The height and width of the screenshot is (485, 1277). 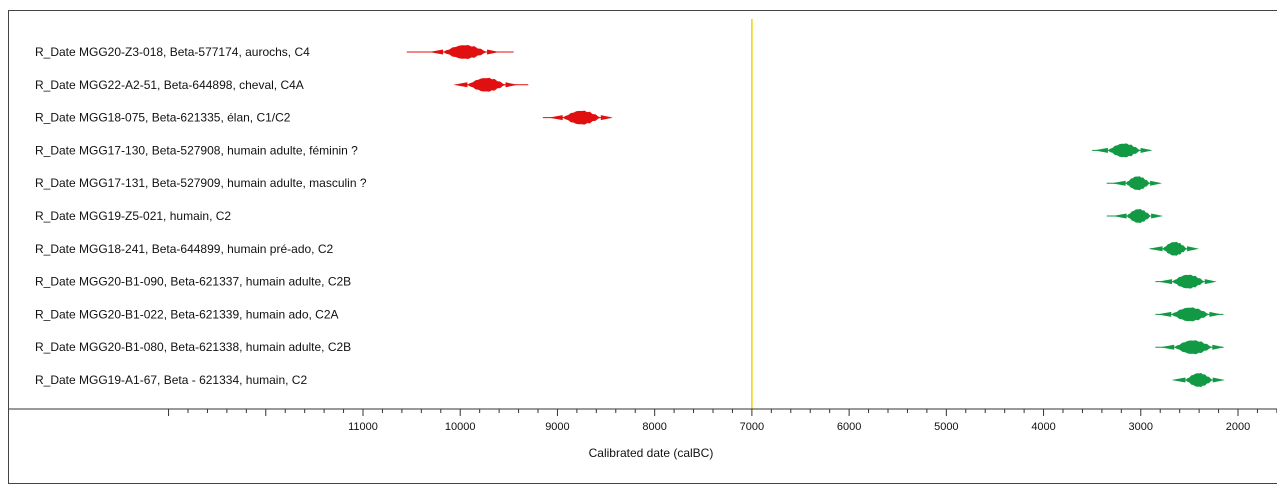 What do you see at coordinates (133, 216) in the screenshot?
I see `row-label: R_Date MGG19-Z5-021, humain, C2` at bounding box center [133, 216].